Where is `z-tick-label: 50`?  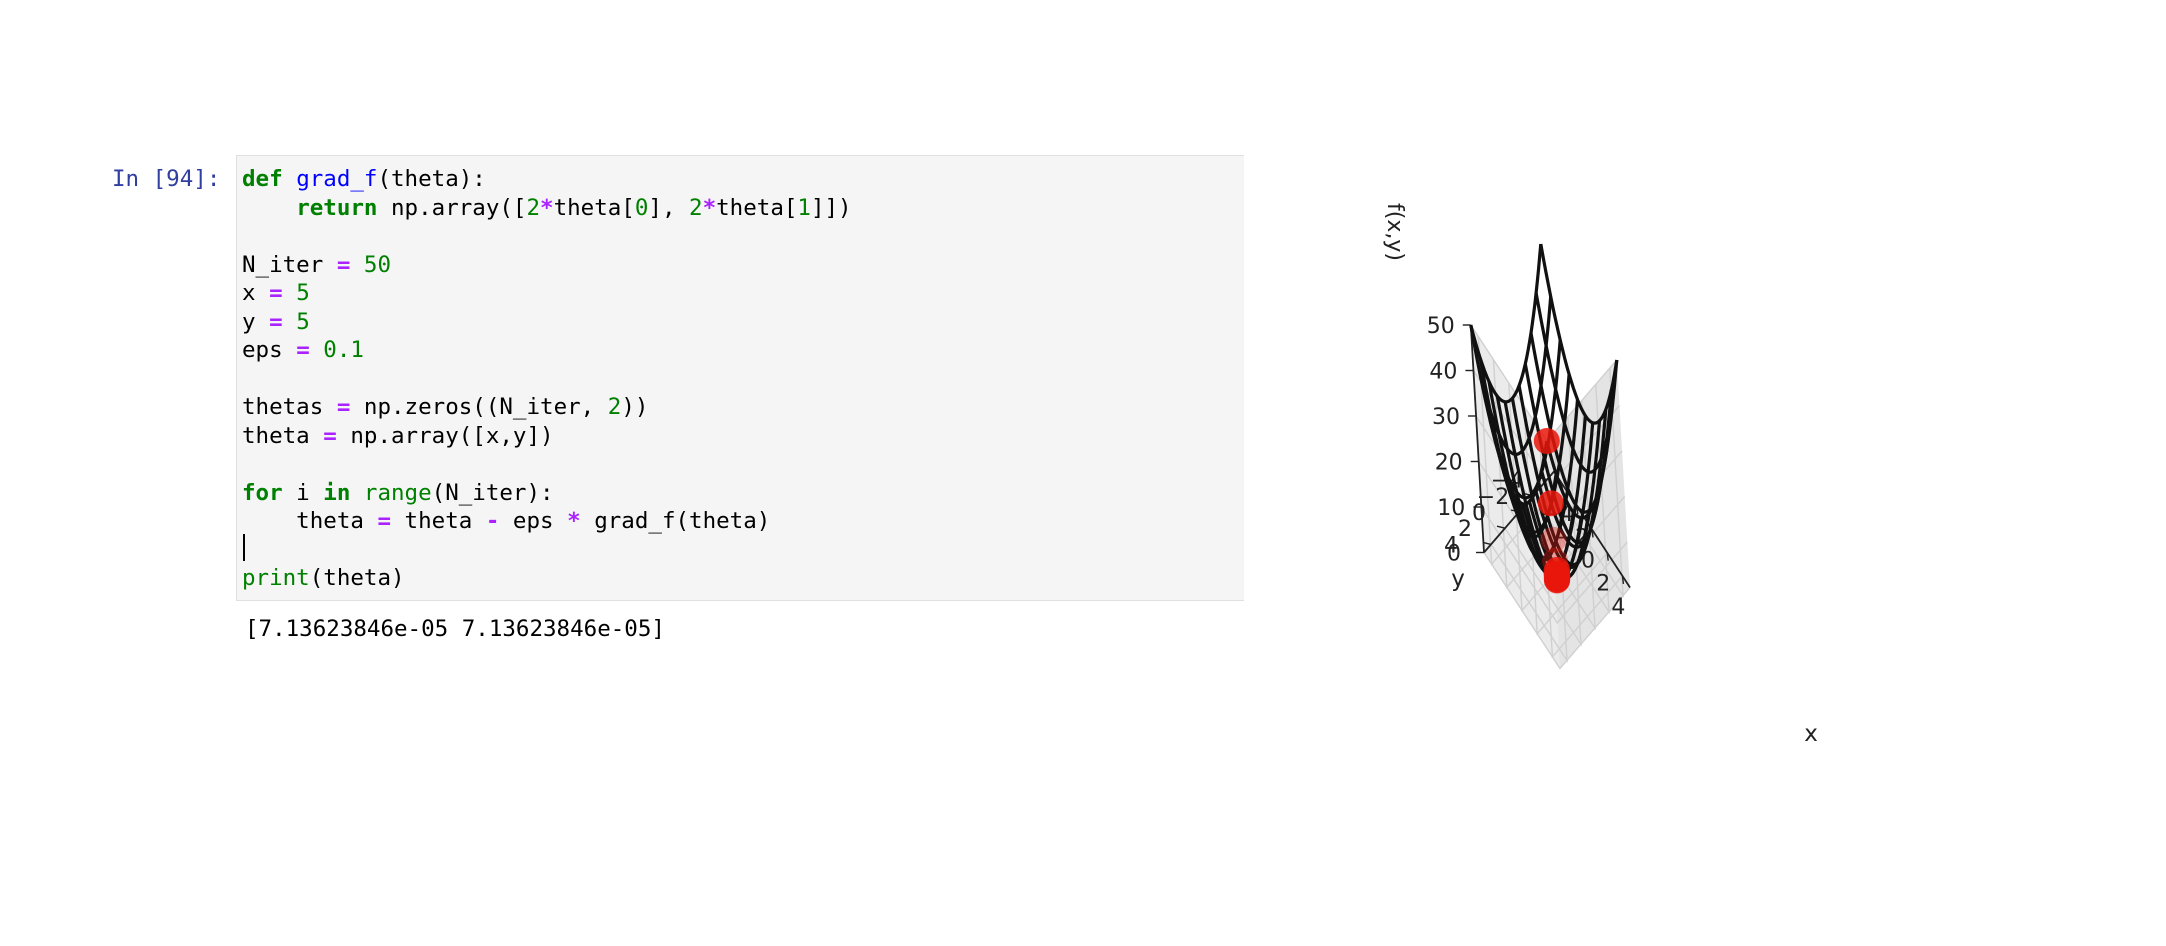
z-tick-label: 50 is located at coordinates (1441, 326).